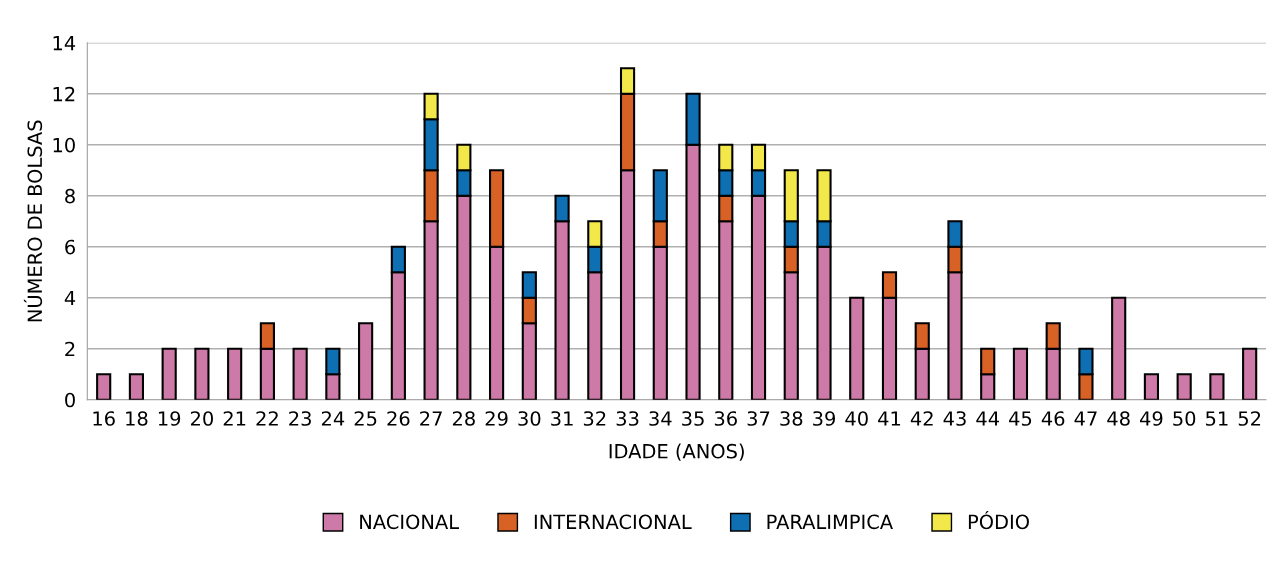 The image size is (1284, 571). What do you see at coordinates (627, 418) in the screenshot?
I see `x-tick-label: 33` at bounding box center [627, 418].